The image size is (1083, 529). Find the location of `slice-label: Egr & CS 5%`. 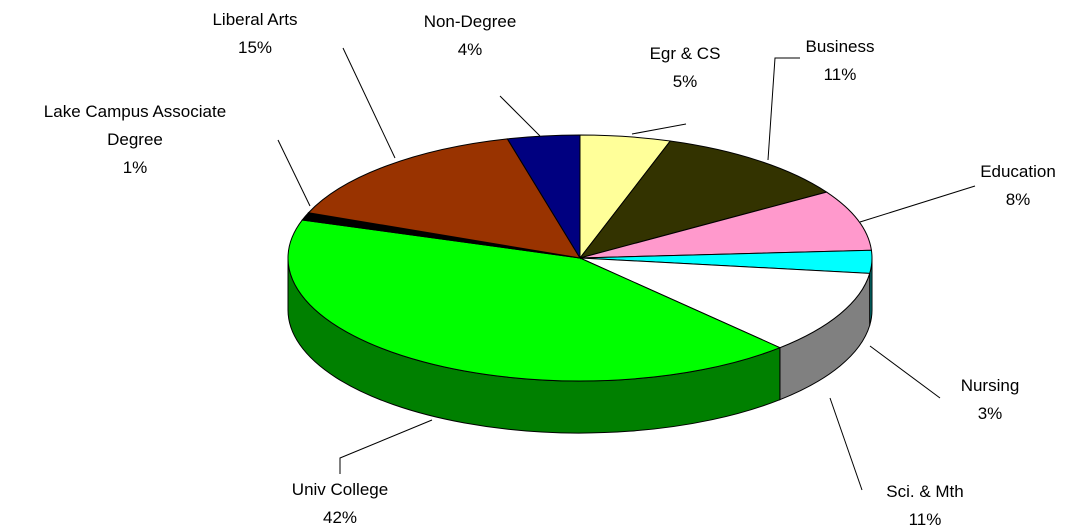

slice-label: Egr & CS 5% is located at coordinates (685, 68).